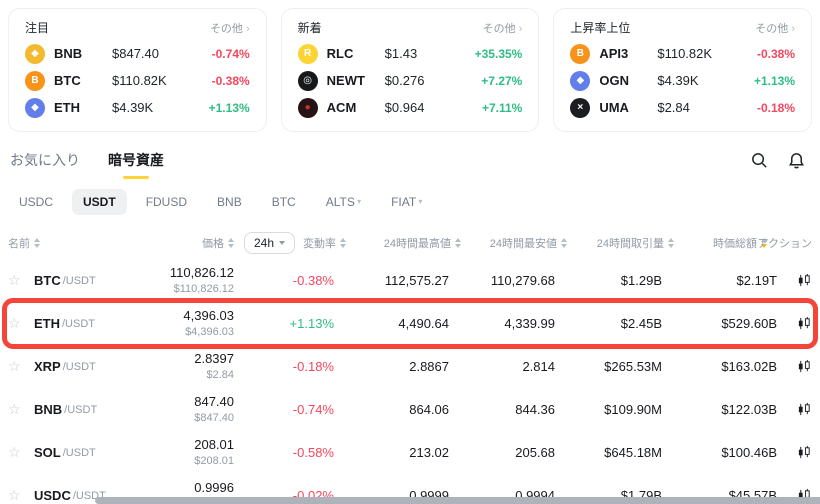 The image size is (820, 504). What do you see at coordinates (633, 409) in the screenshot?
I see `volume-cell: $109.90M` at bounding box center [633, 409].